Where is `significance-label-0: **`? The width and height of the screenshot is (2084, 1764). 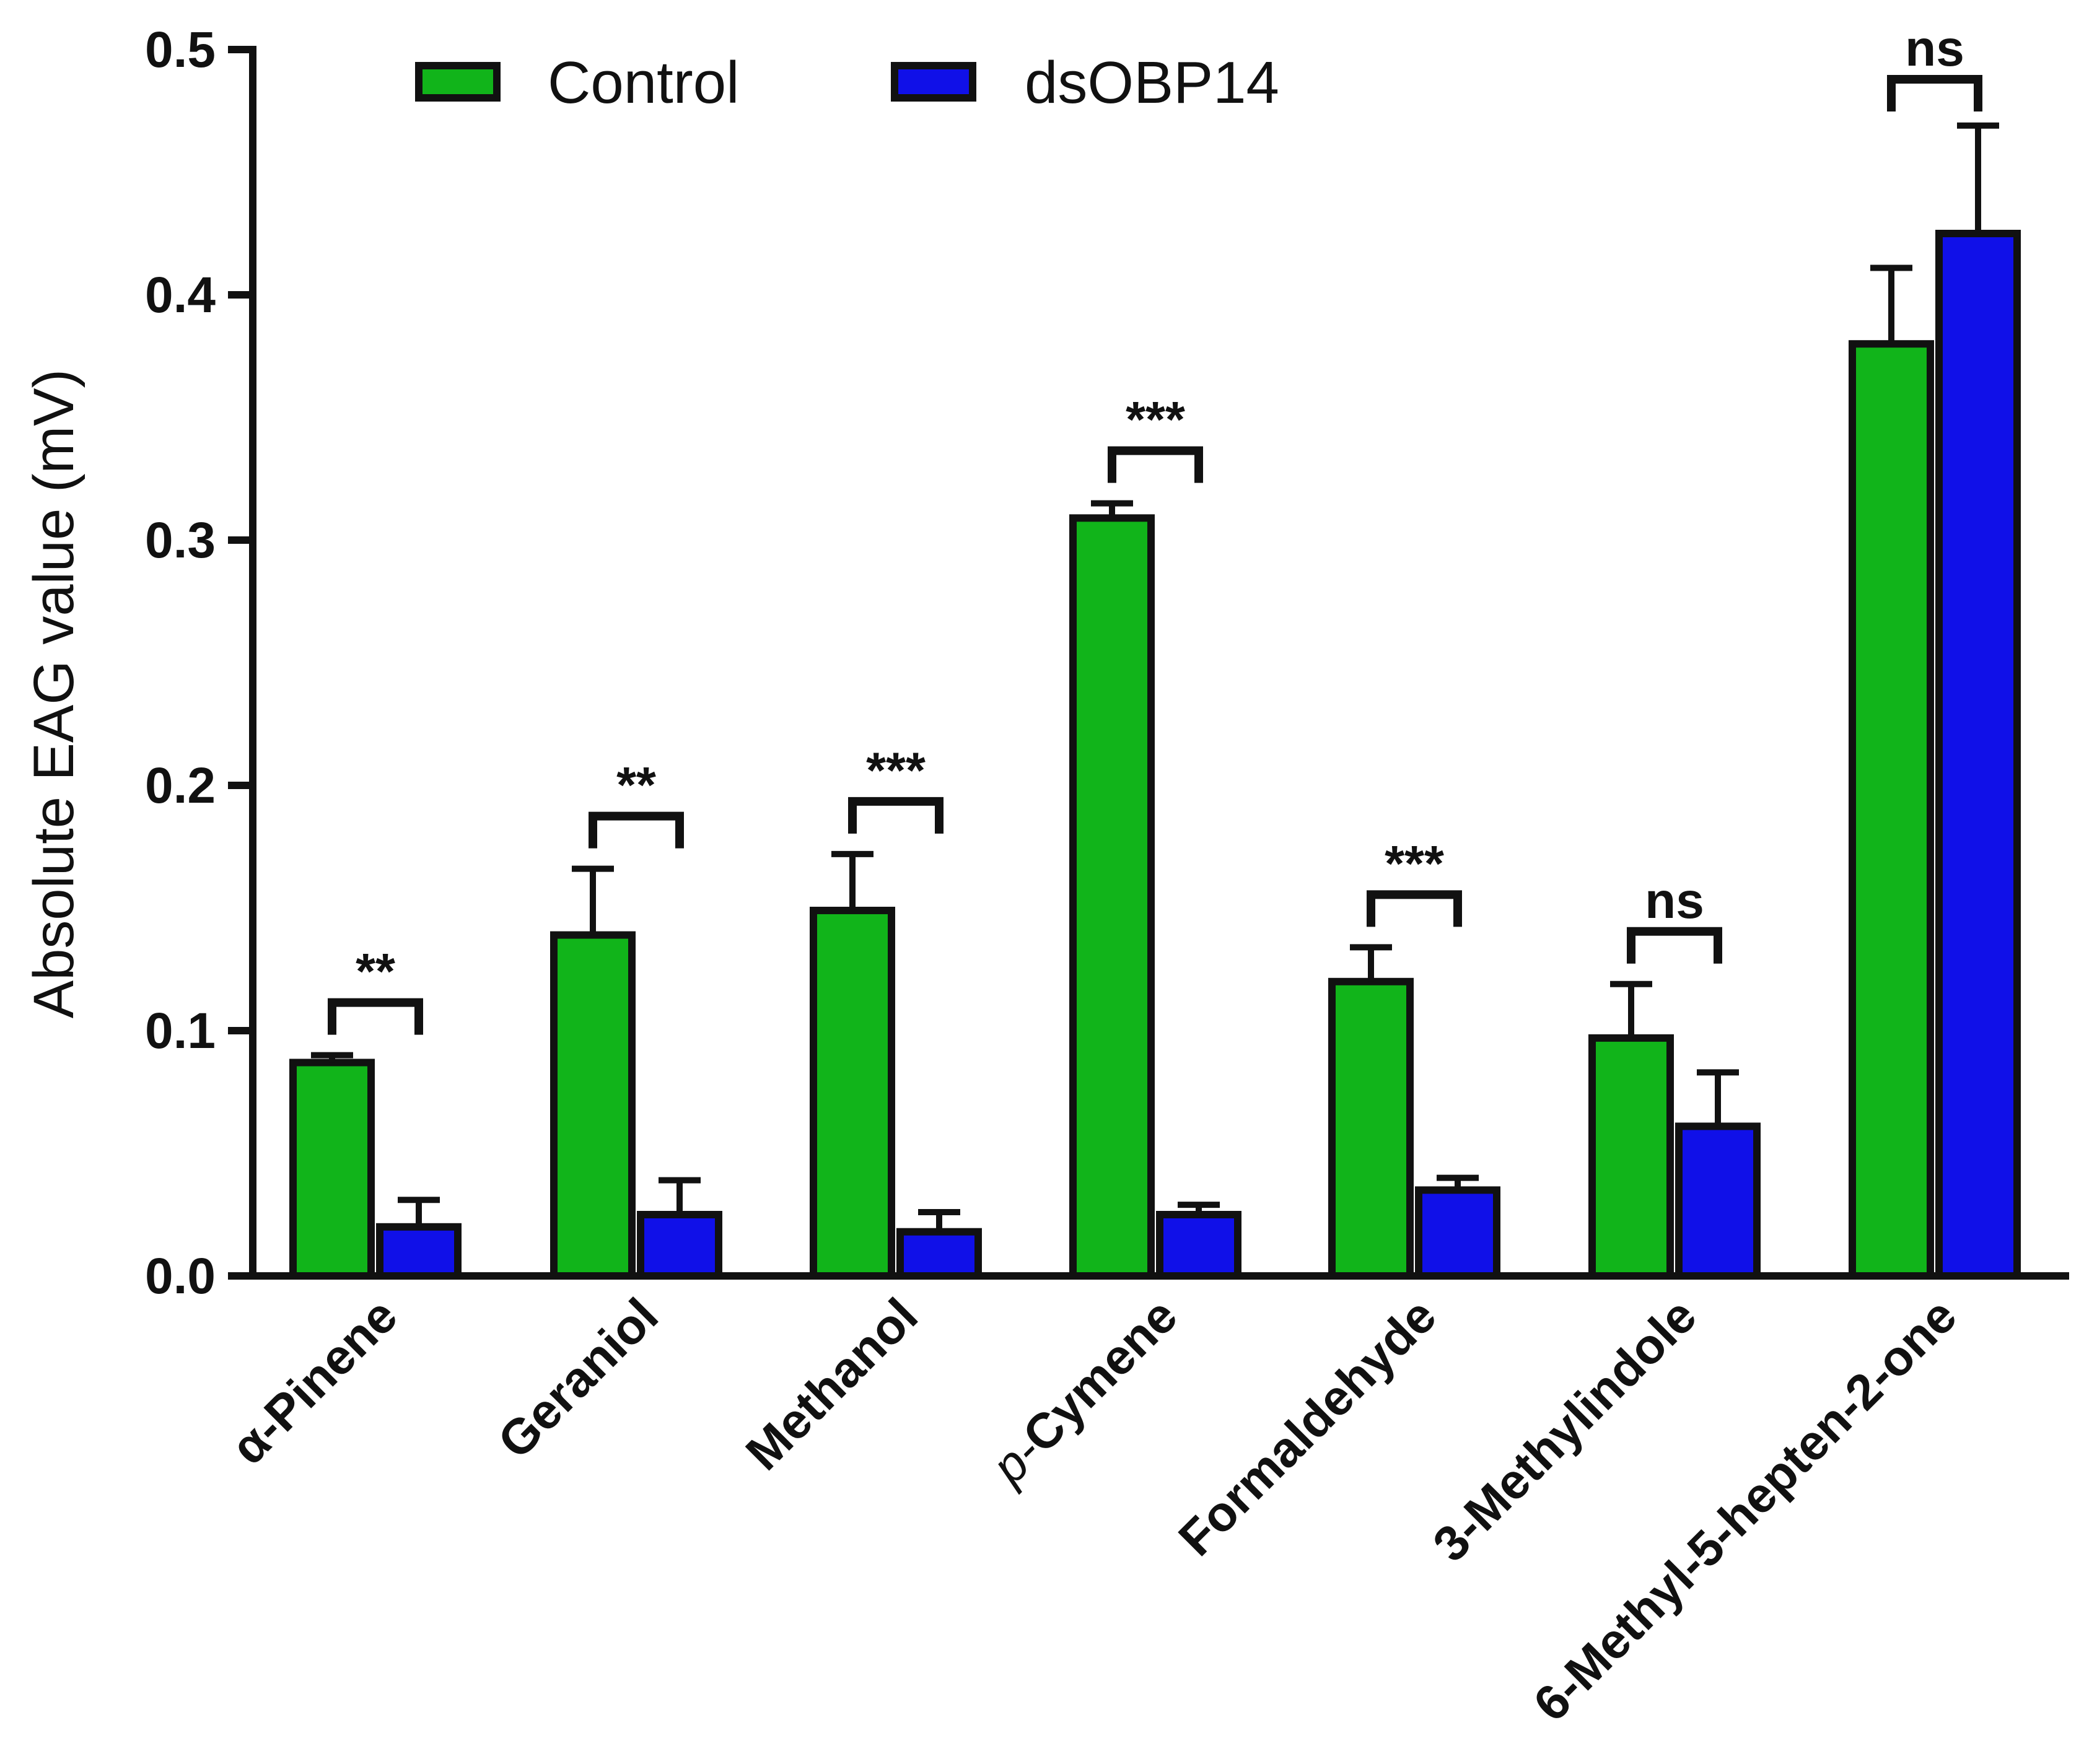
significance-label-0: ** is located at coordinates (375, 972).